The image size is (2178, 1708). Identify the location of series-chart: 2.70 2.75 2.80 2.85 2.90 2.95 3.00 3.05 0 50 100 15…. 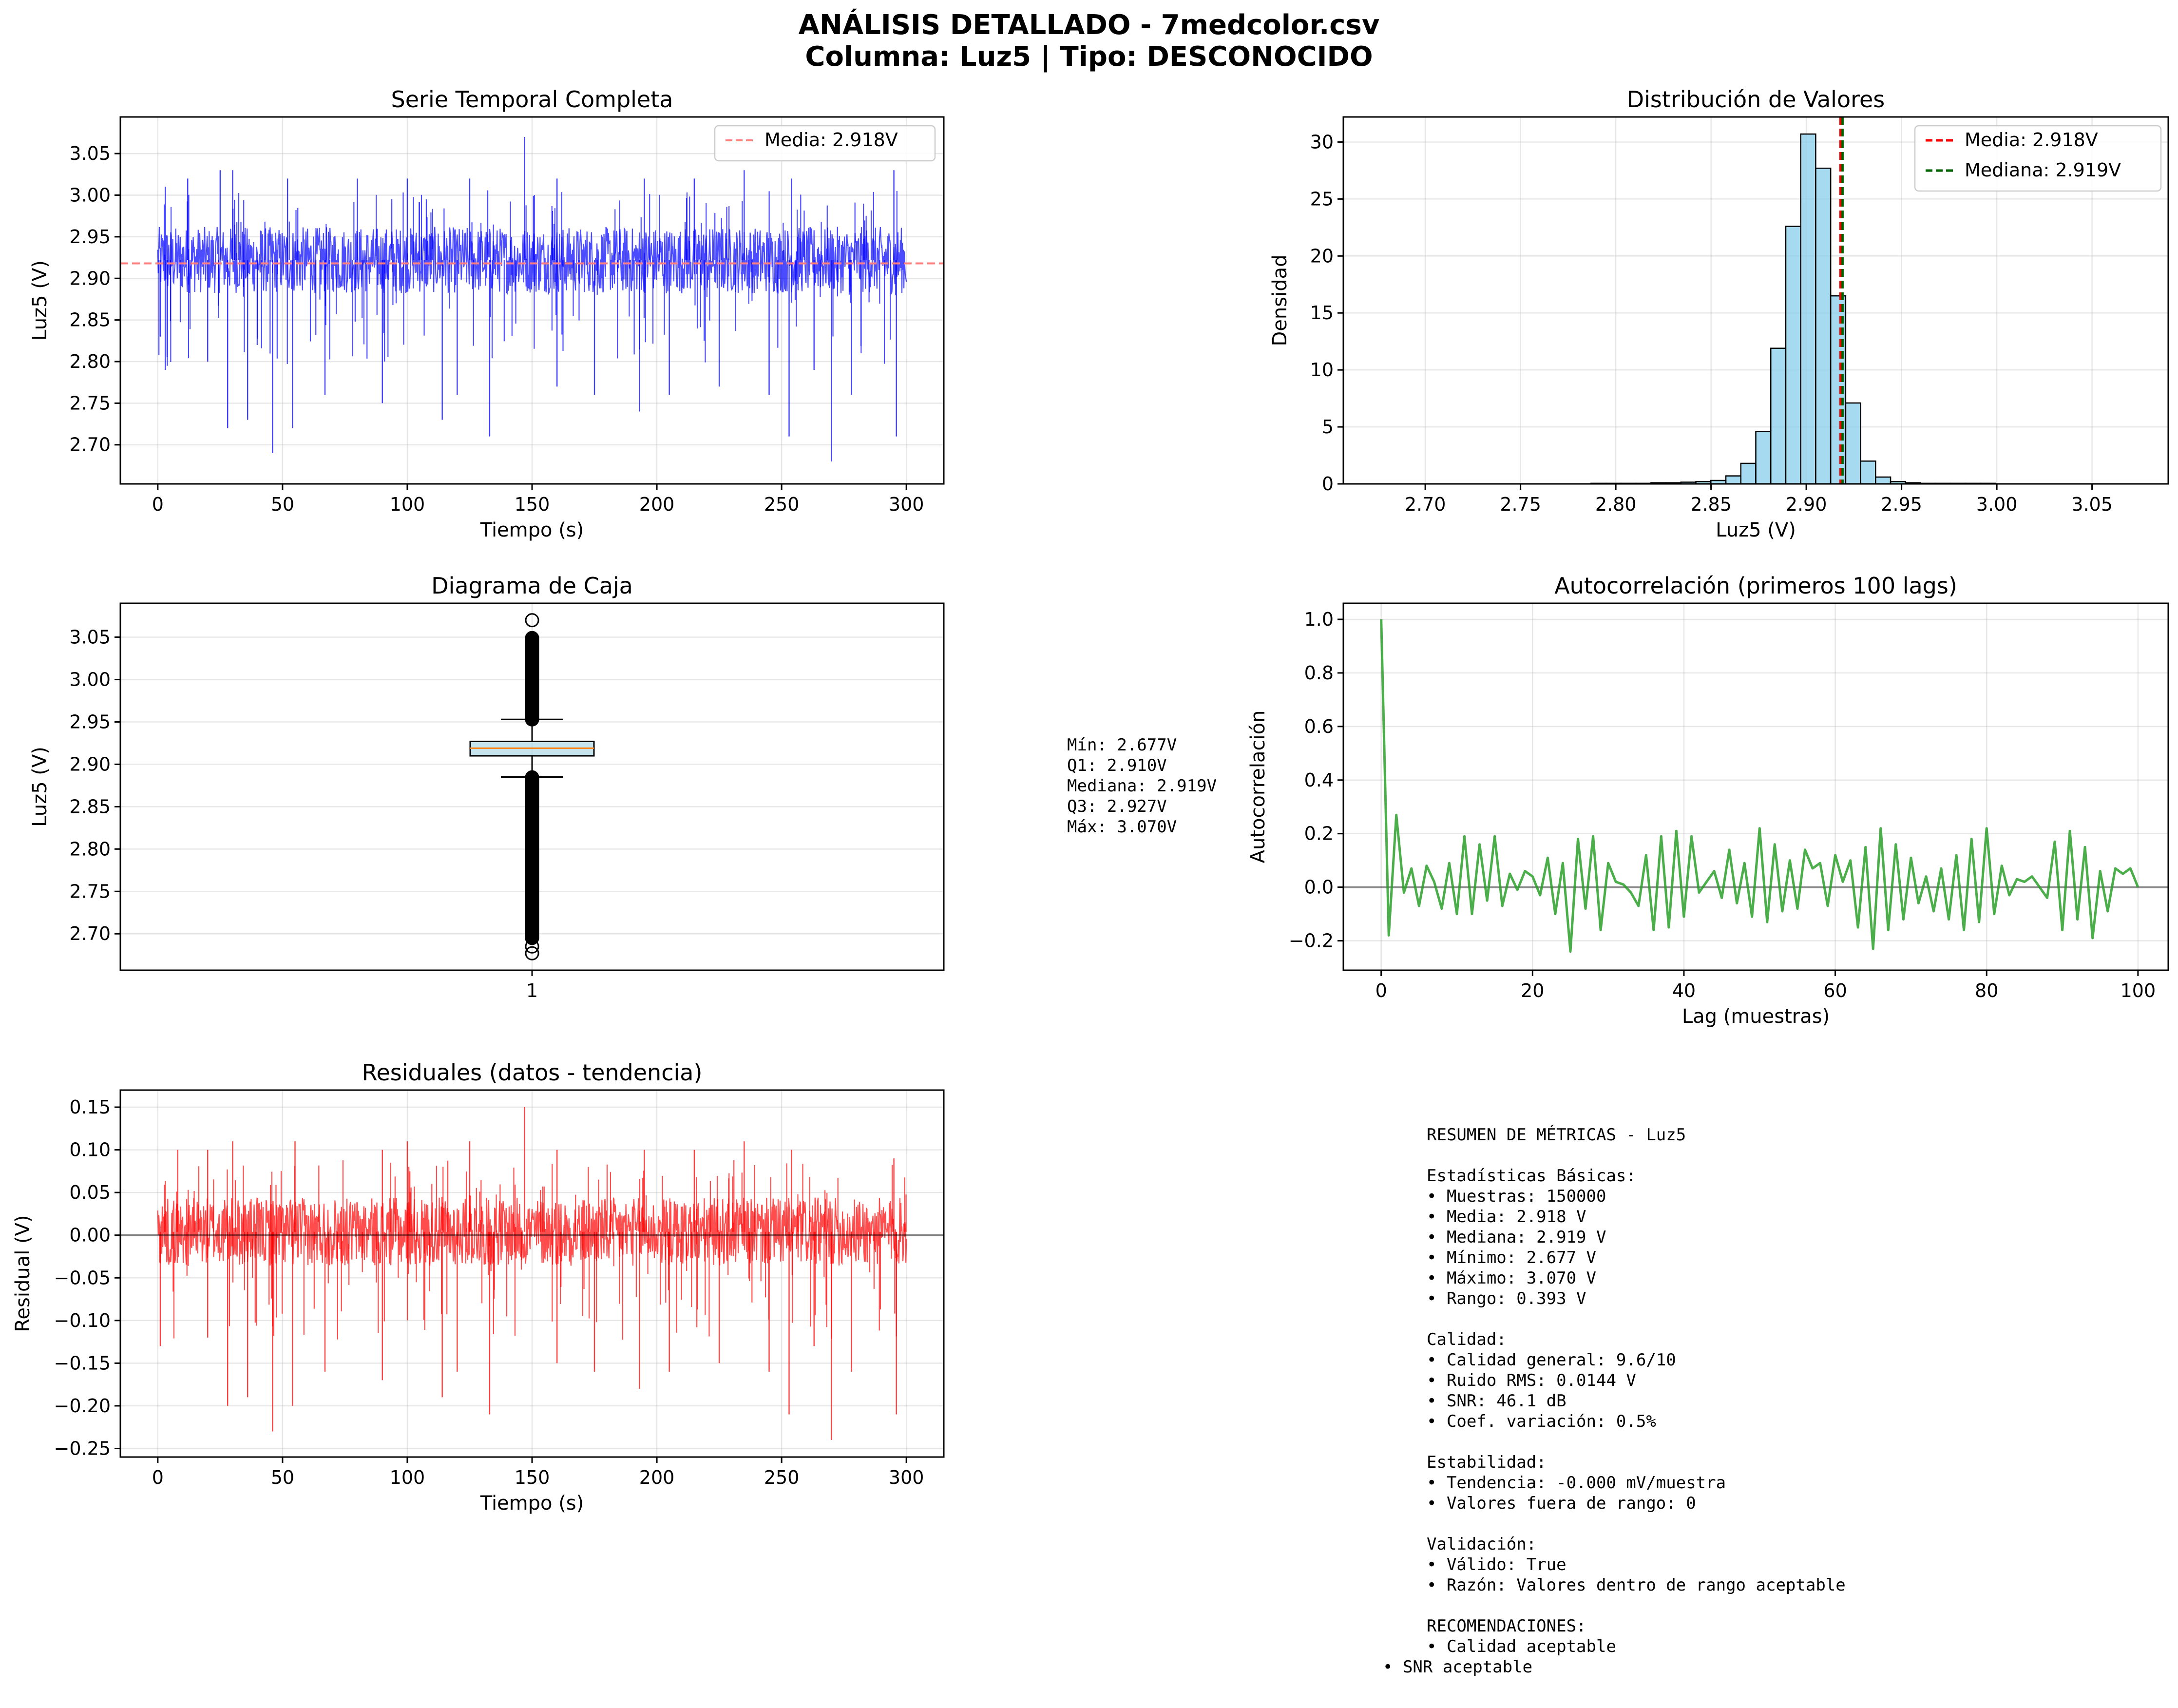
(487, 313).